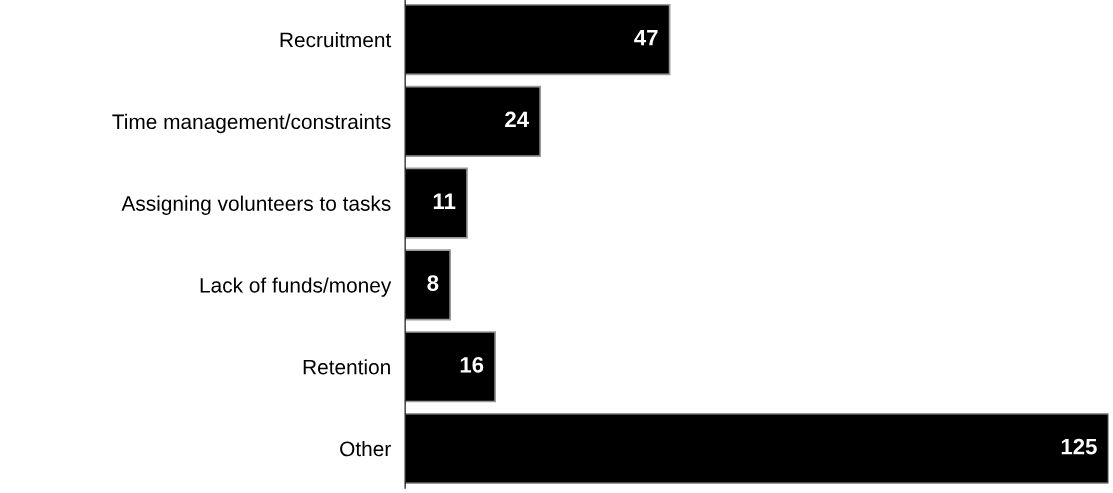 This screenshot has width=1113, height=493. Describe the element at coordinates (296, 287) in the screenshot. I see `y-tick-label: Lack of funds/money` at that location.